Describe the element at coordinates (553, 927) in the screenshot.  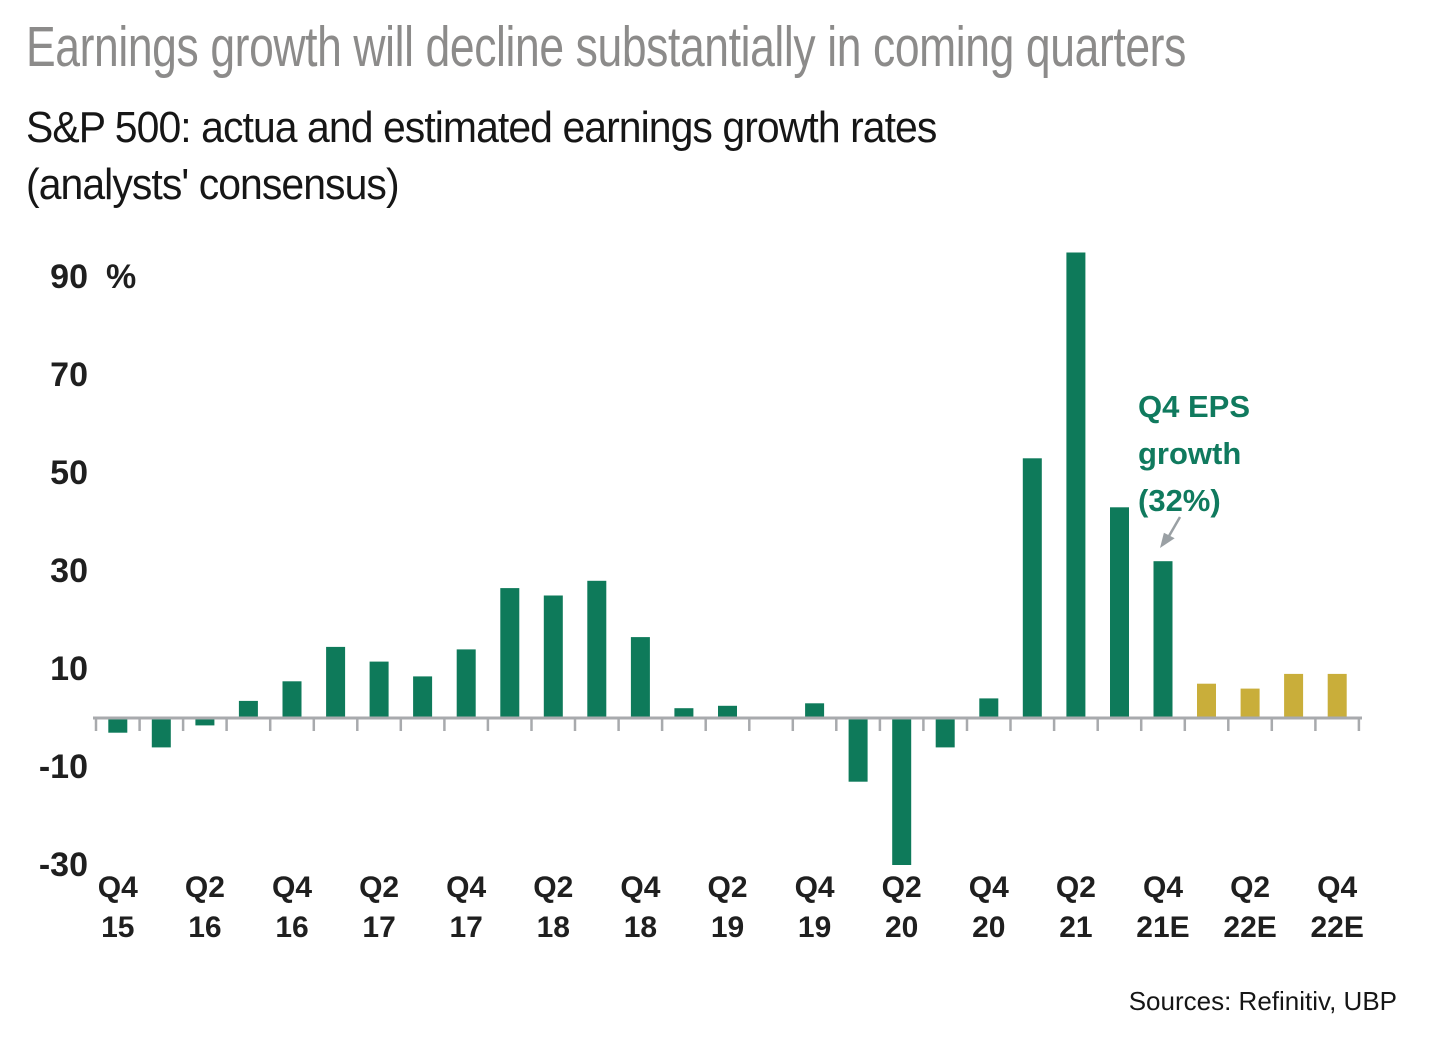
I see `x-label-year-Q2-18: 18` at that location.